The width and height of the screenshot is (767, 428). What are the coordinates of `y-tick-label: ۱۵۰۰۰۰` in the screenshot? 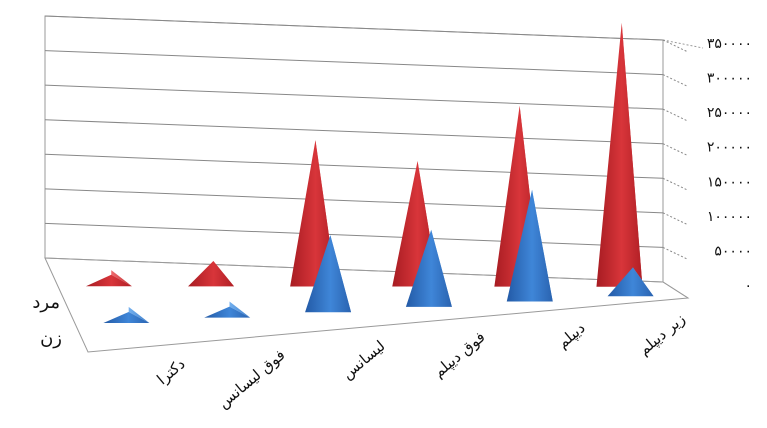 It's located at (729, 182).